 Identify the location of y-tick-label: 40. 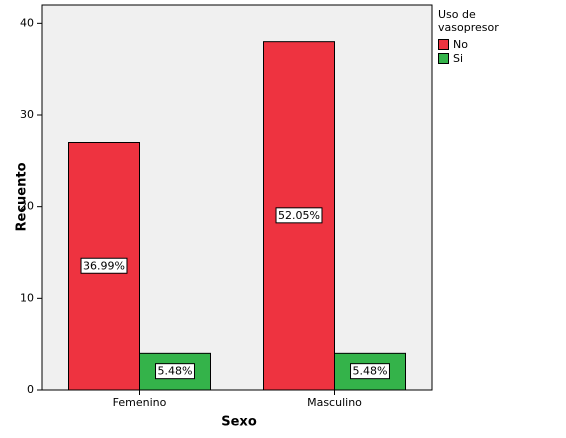
(27, 22).